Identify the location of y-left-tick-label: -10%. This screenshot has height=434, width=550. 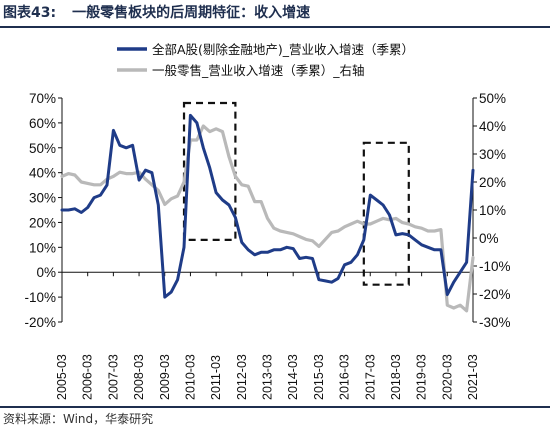
(40, 297).